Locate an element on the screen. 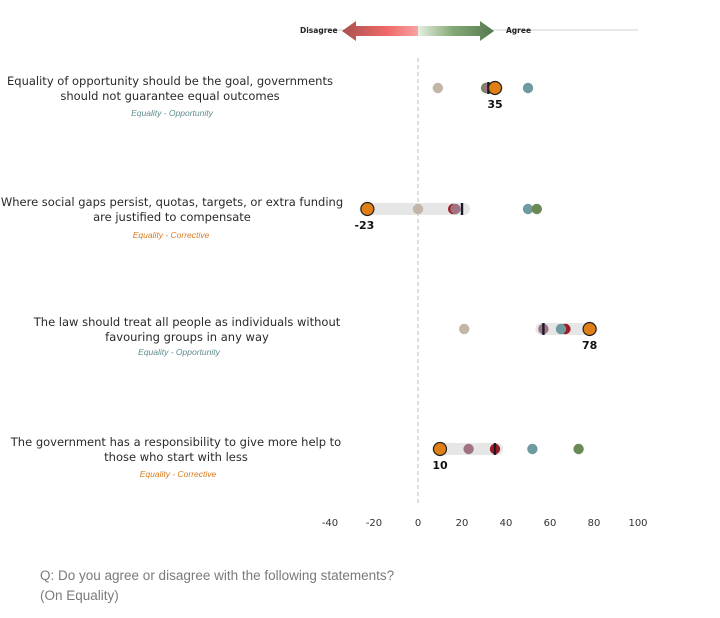 The image size is (720, 618). row-marks: 78 is located at coordinates (528, 336).